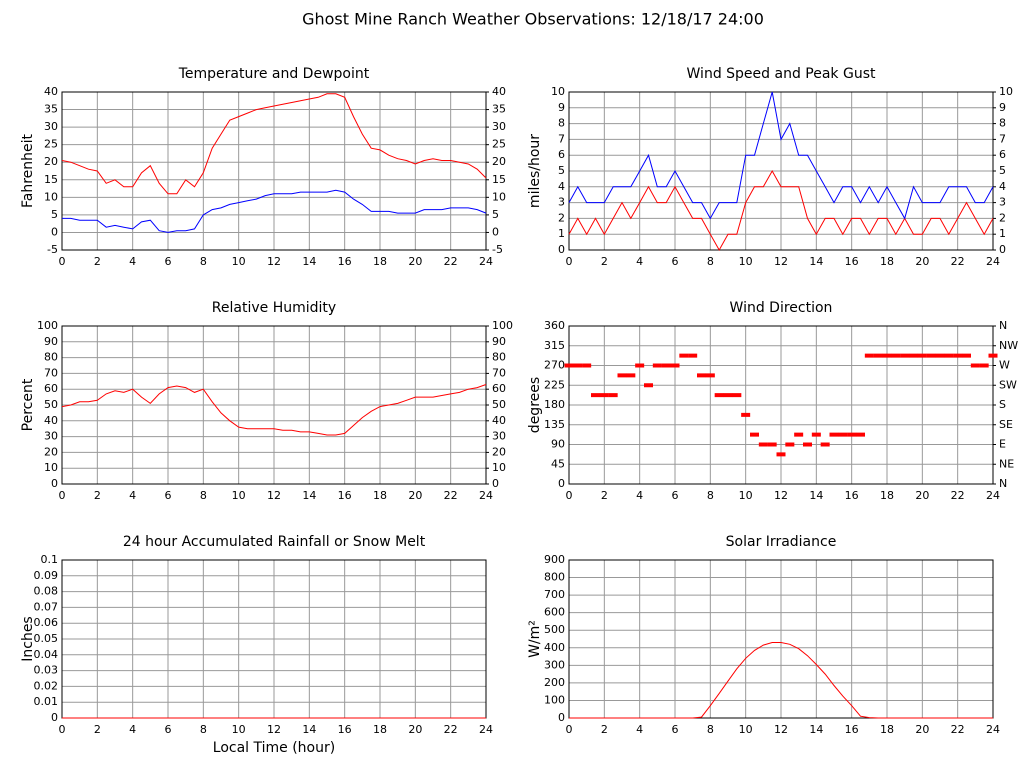  What do you see at coordinates (499, 404) in the screenshot?
I see `y2-tick-label: 50` at bounding box center [499, 404].